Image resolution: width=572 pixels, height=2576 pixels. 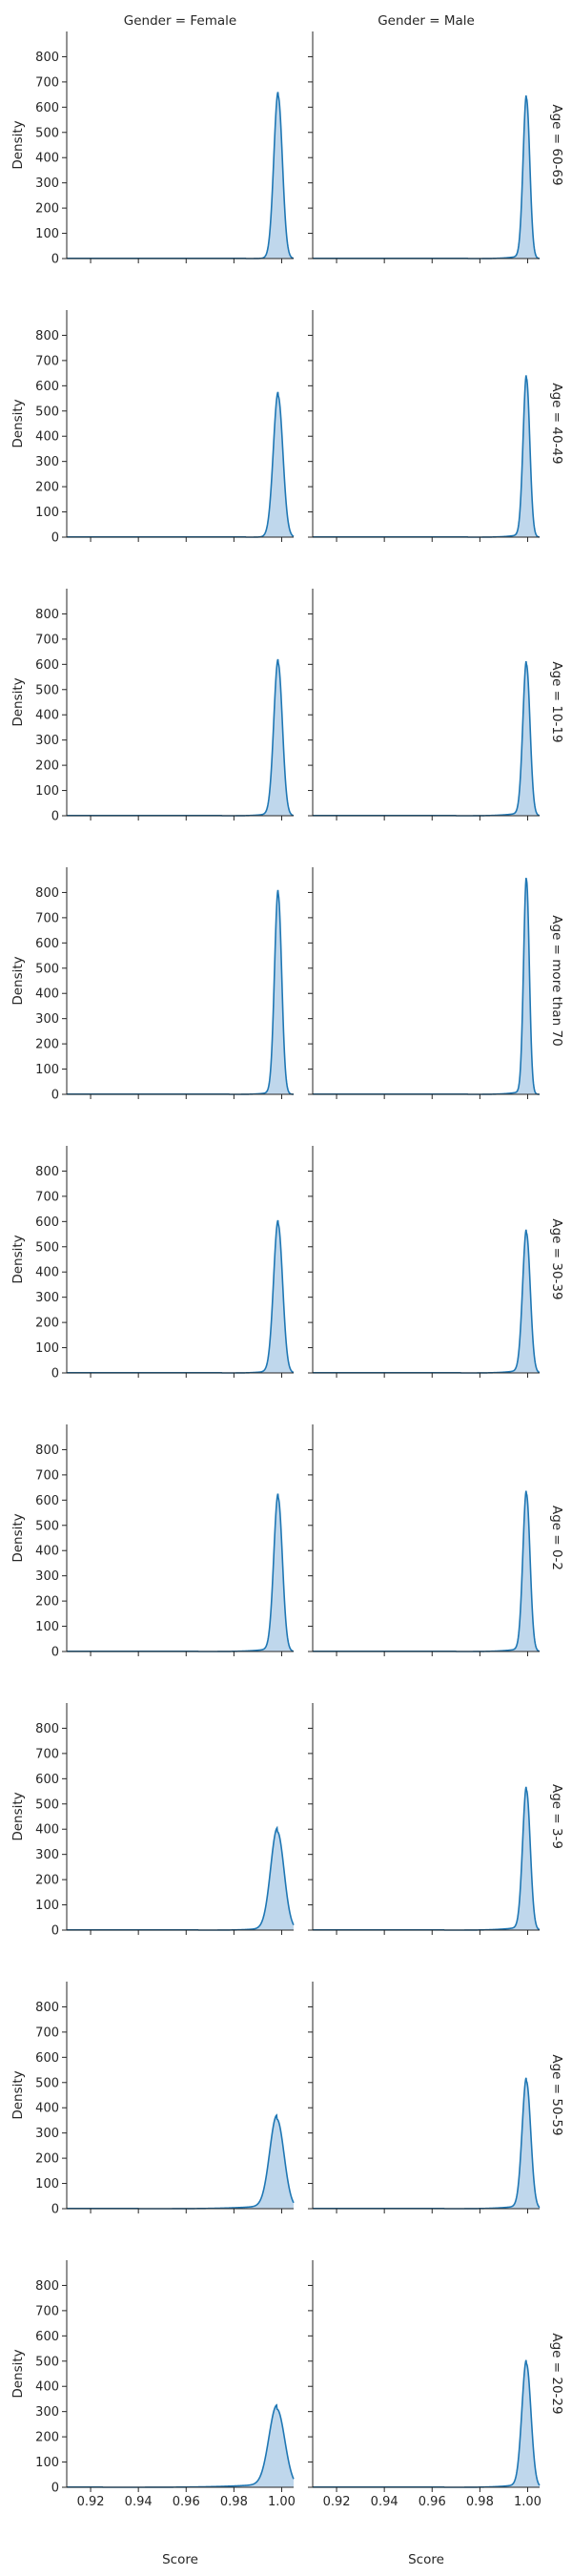 I want to click on row-title: Age = 30-39, so click(x=556, y=1258).